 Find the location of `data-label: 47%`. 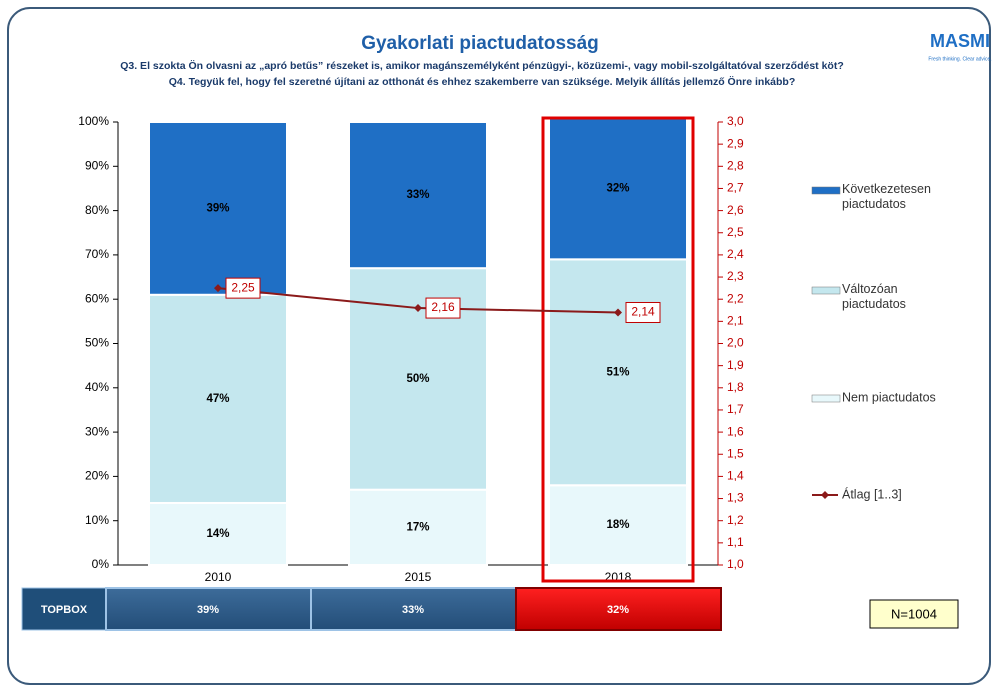

data-label: 47% is located at coordinates (217, 399).